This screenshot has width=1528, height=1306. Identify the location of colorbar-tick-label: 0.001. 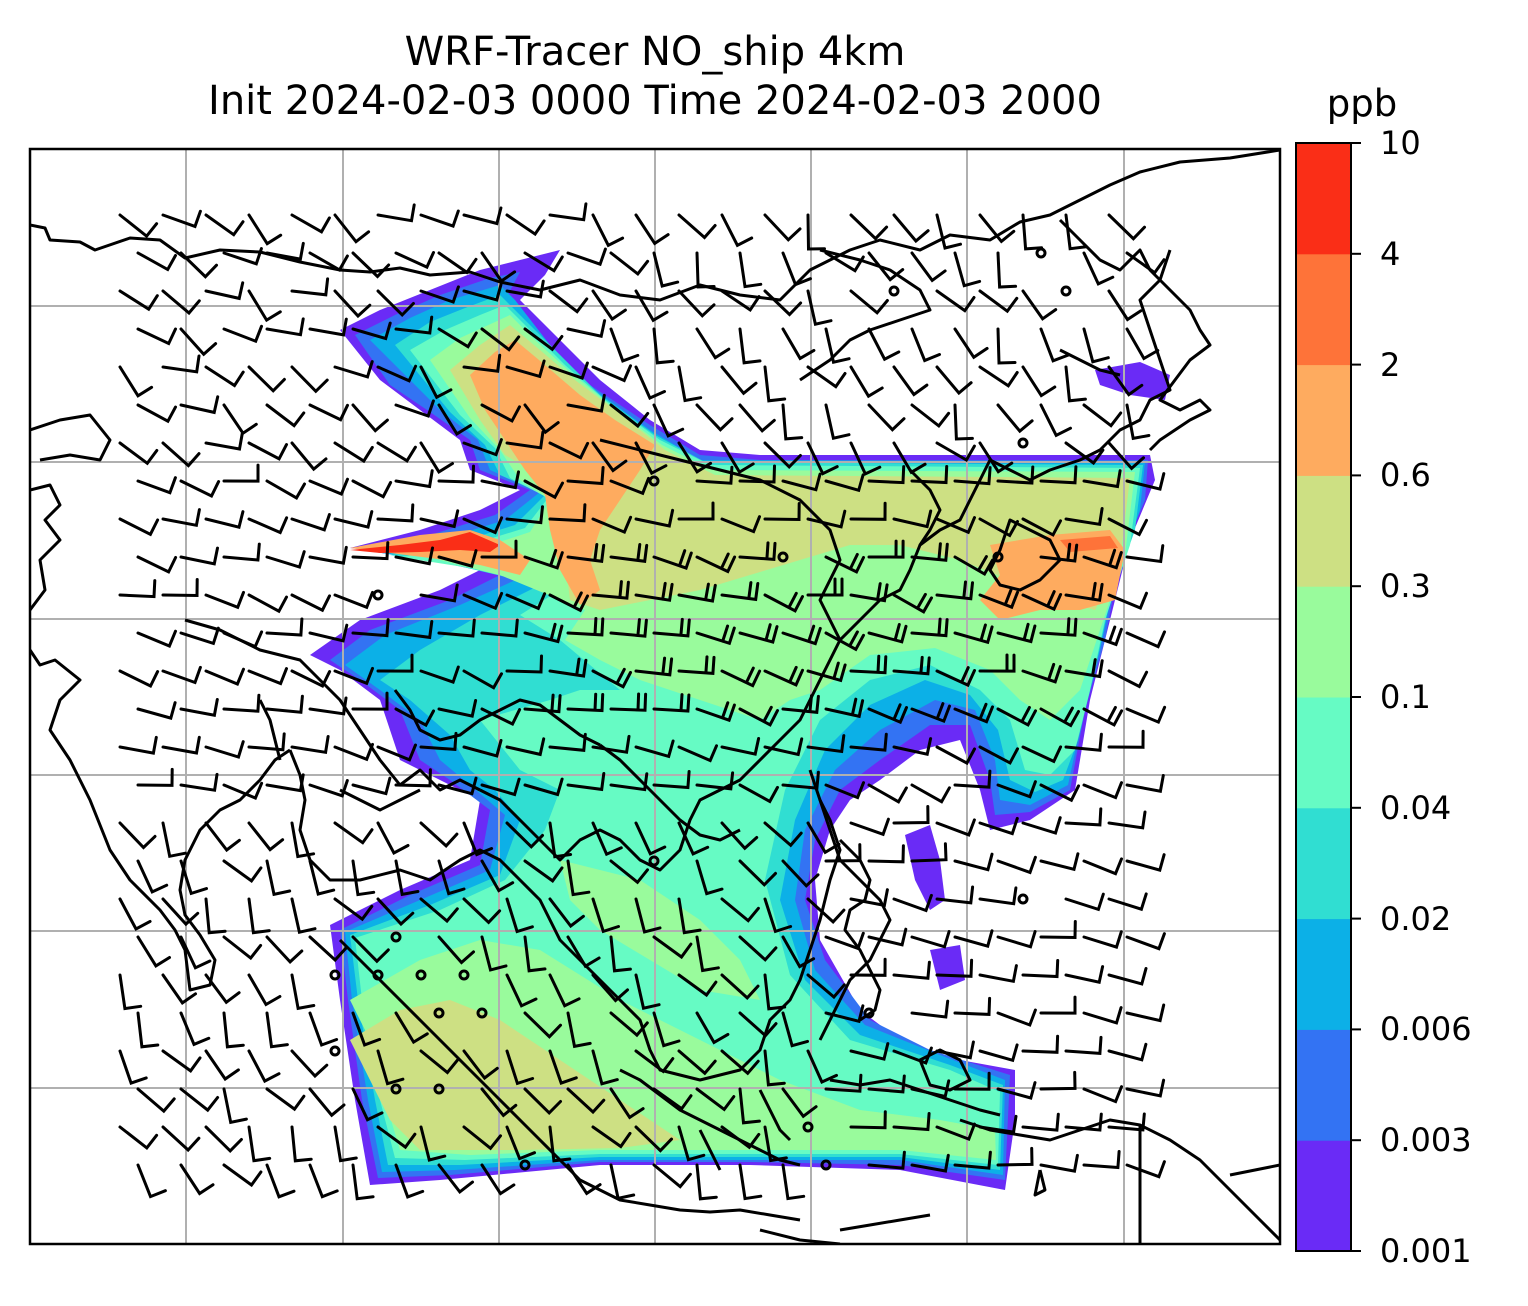
(1426, 1251).